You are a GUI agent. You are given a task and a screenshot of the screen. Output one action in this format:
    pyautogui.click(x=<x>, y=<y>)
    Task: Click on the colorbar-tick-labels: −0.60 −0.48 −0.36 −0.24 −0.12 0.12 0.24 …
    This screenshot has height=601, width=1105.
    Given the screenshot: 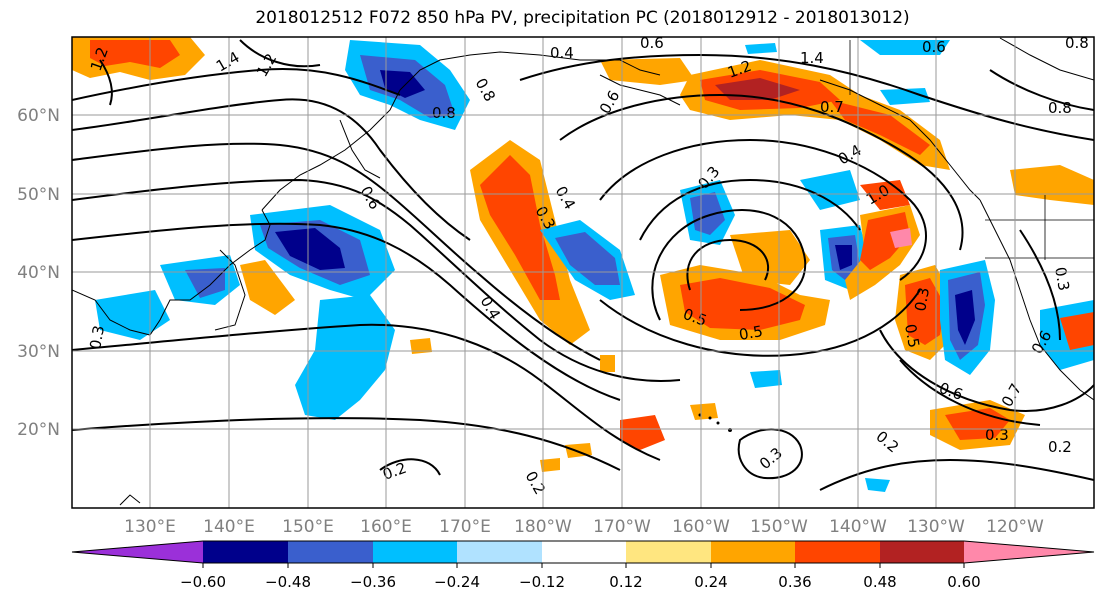 What is the action you would take?
    pyautogui.click(x=580, y=582)
    